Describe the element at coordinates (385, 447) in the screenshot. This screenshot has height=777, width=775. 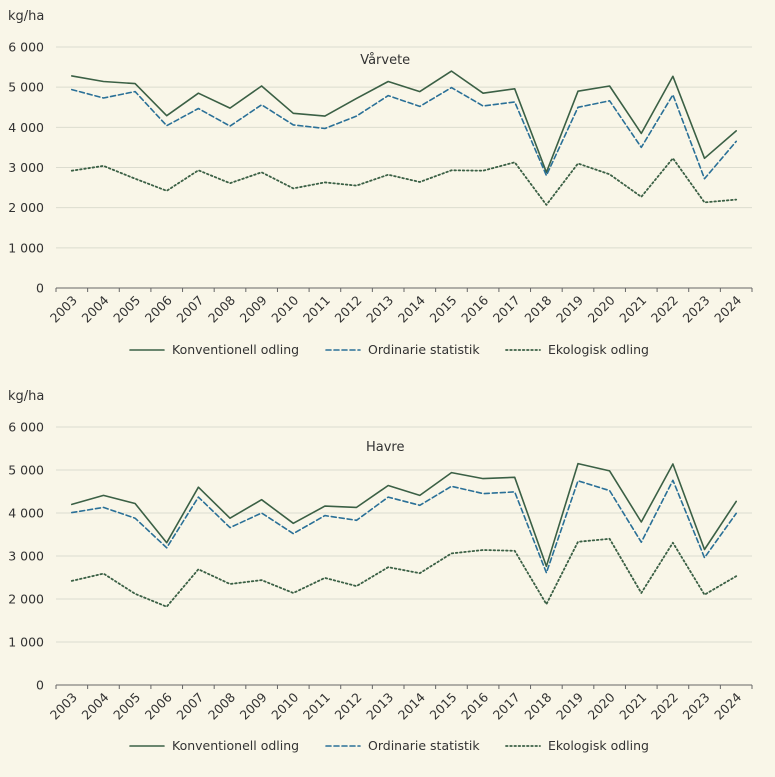
I see `chart-title: Havre` at that location.